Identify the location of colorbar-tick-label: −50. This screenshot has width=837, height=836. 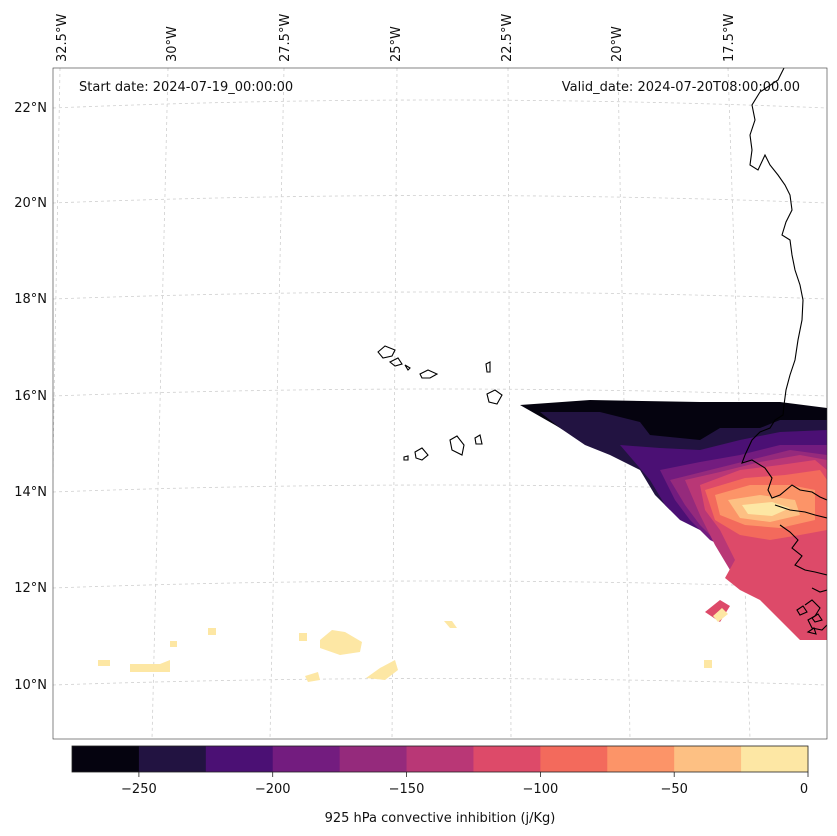
(673, 789).